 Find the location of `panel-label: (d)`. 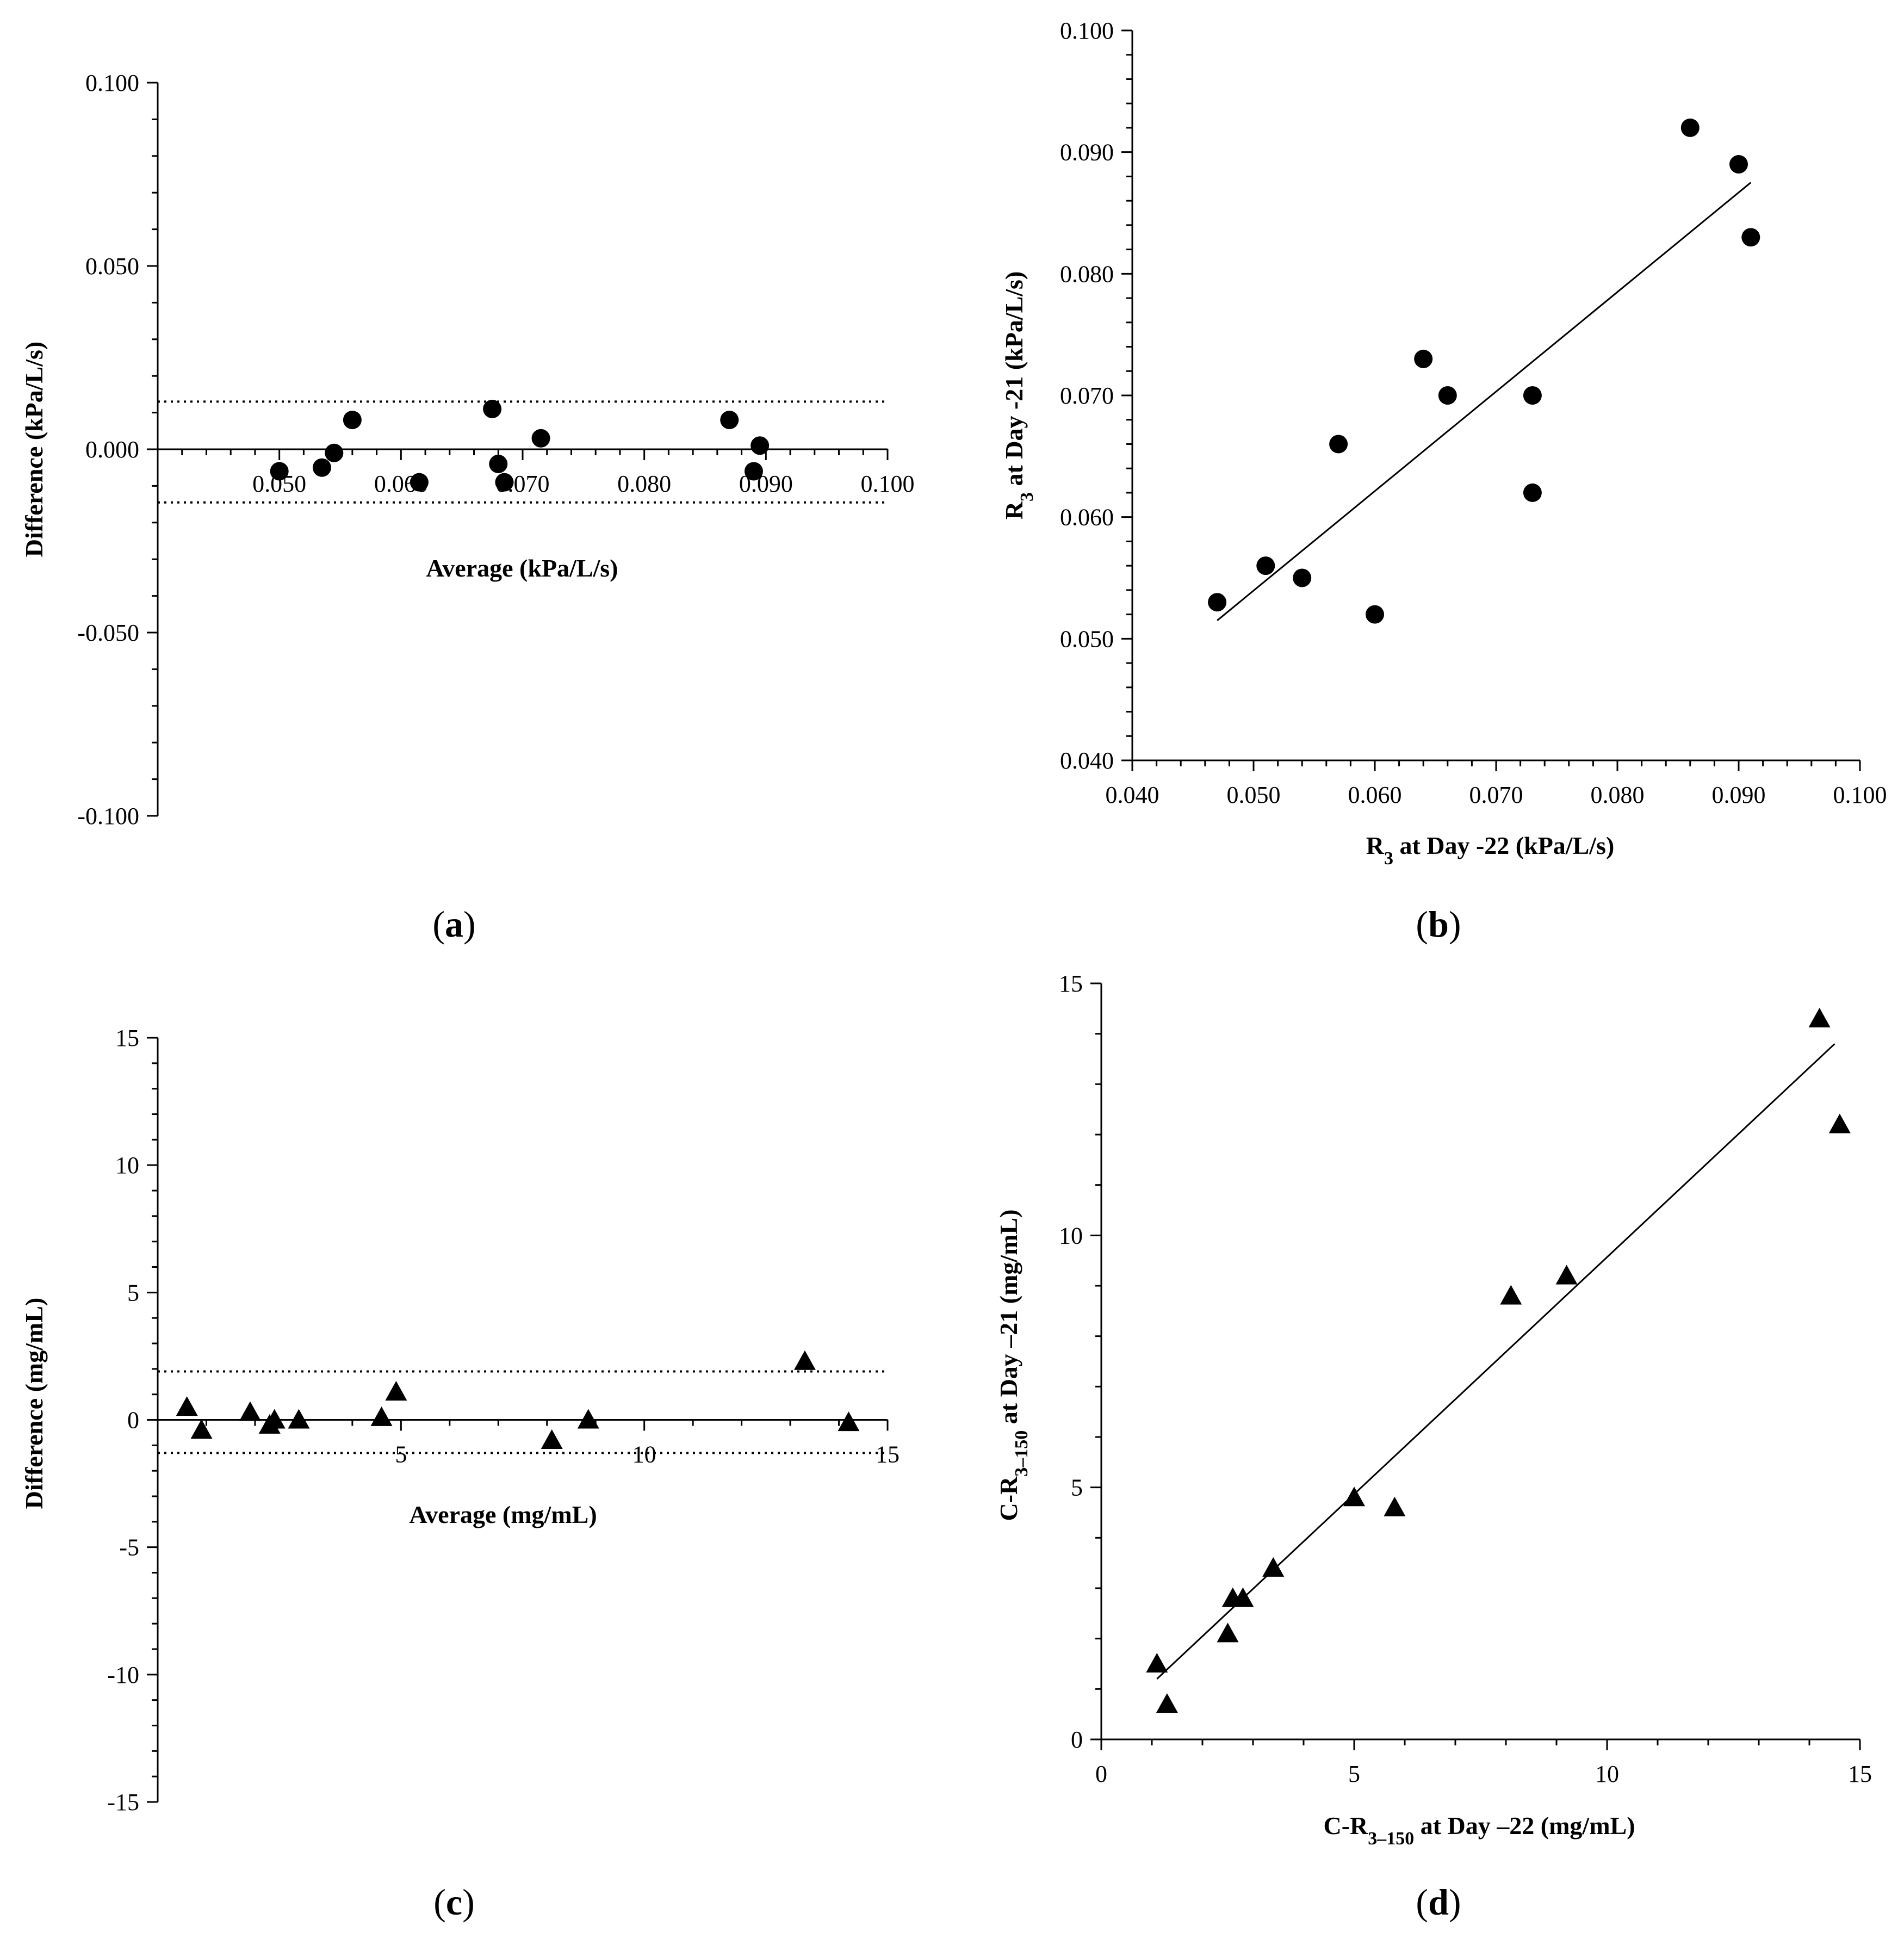

panel-label: (d) is located at coordinates (1438, 1902).